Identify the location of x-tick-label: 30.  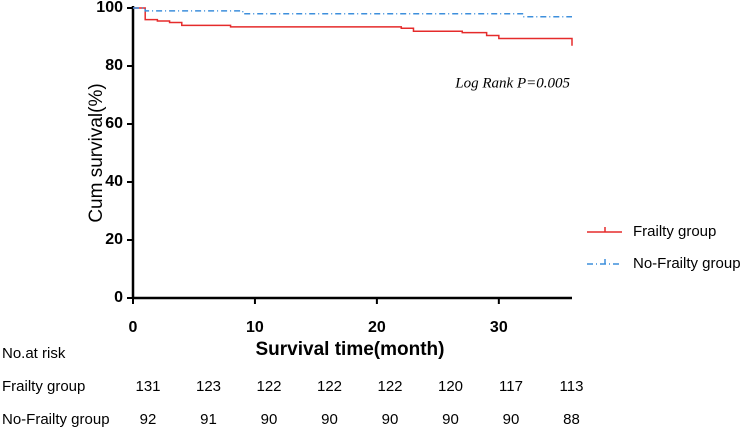
(499, 327).